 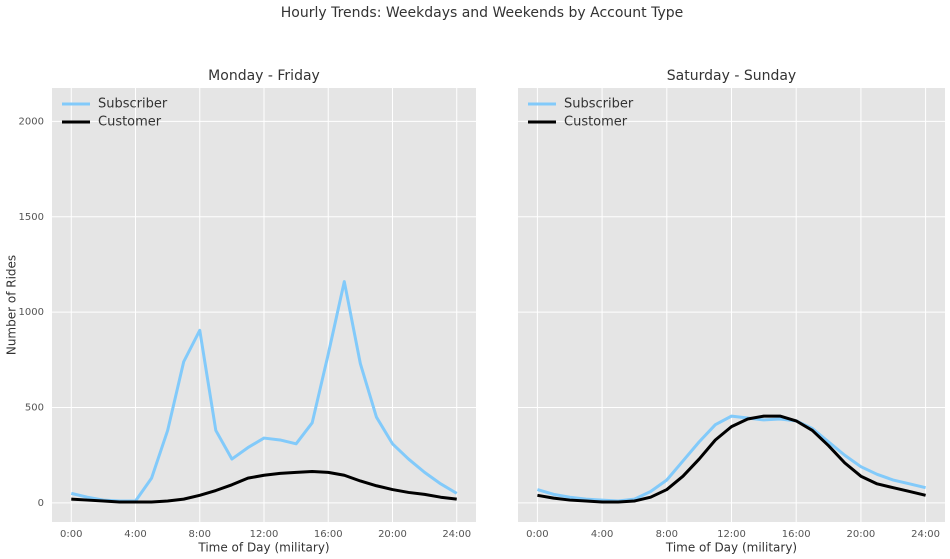 I want to click on y-tick-label: 2000, so click(x=31, y=121).